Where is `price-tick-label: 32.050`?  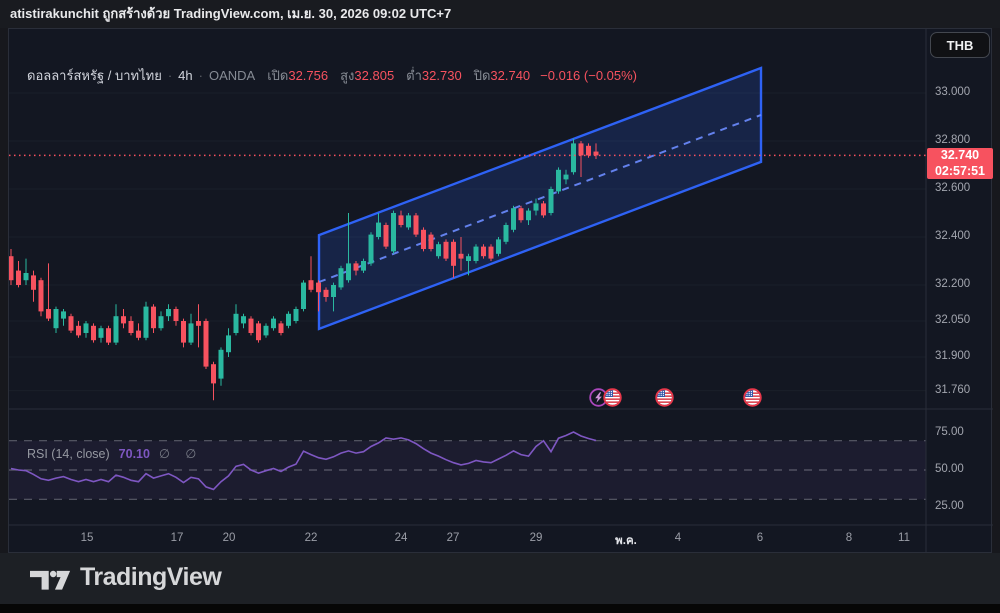 price-tick-label: 32.050 is located at coordinates (953, 320).